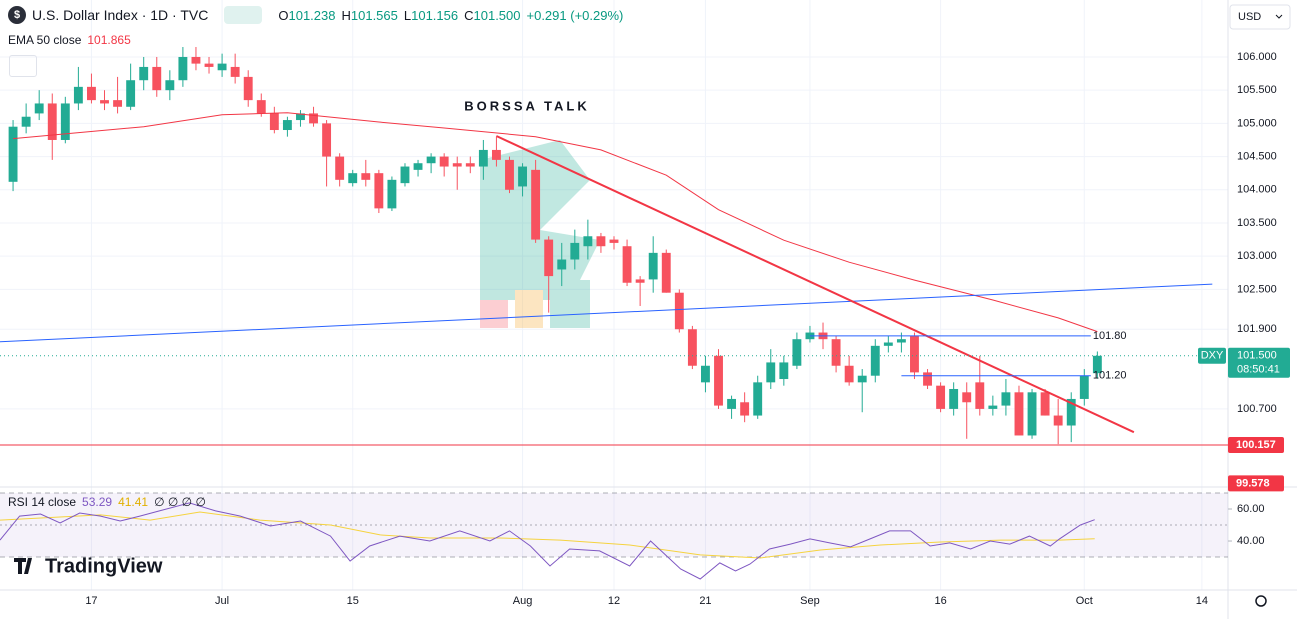  I want to click on symbol-box, so click(1212, 355).